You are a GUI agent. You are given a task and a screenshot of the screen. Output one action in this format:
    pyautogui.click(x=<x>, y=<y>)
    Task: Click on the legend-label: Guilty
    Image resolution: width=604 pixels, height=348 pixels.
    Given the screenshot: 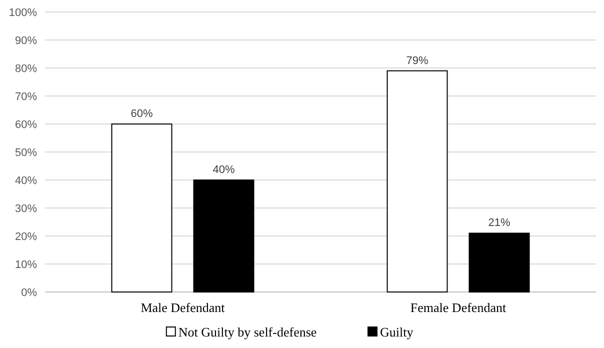 What is the action you would take?
    pyautogui.click(x=397, y=332)
    